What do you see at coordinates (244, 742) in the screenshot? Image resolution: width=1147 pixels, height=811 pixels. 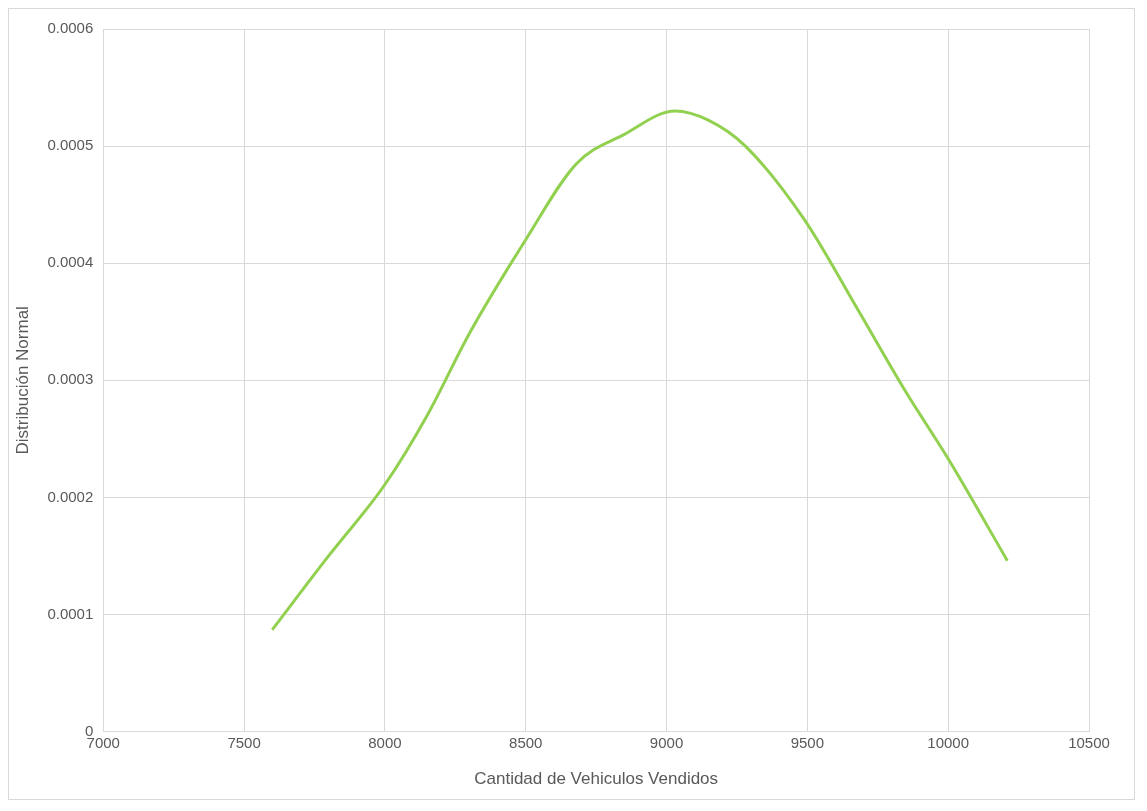 I see `x-tick-label: 7500` at bounding box center [244, 742].